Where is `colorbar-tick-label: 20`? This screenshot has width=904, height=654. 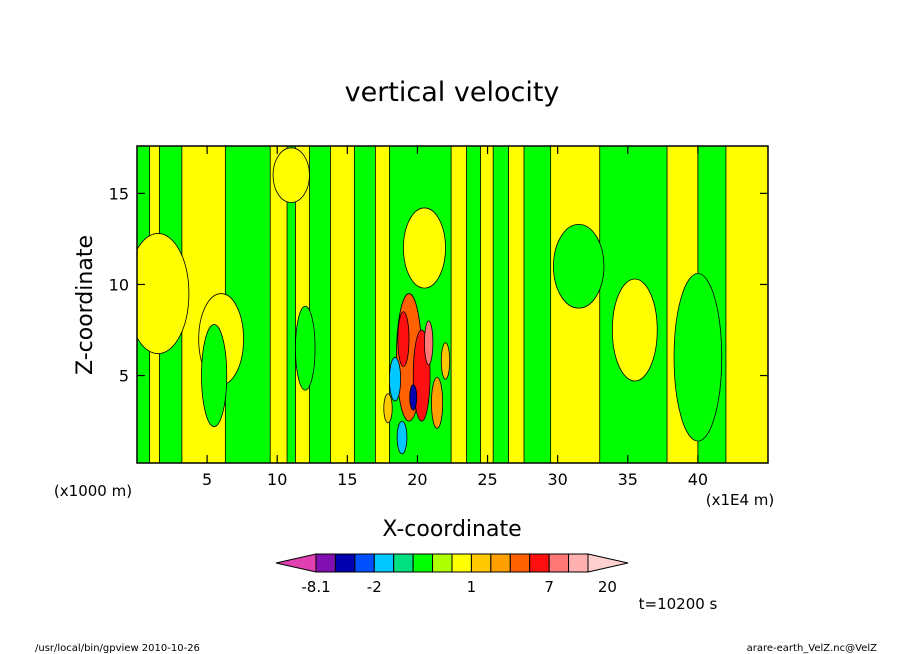 colorbar-tick-label: 20 is located at coordinates (607, 587).